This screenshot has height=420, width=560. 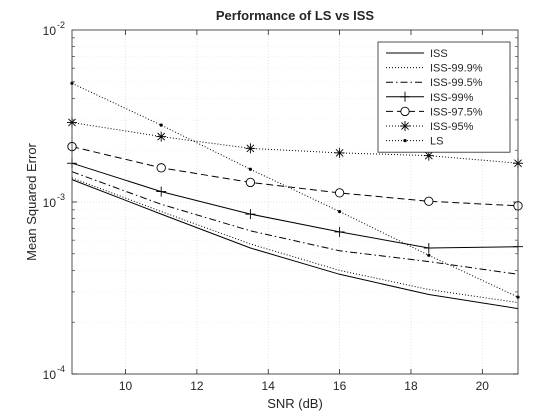 What do you see at coordinates (197, 386) in the screenshot?
I see `x-tick-label: 12` at bounding box center [197, 386].